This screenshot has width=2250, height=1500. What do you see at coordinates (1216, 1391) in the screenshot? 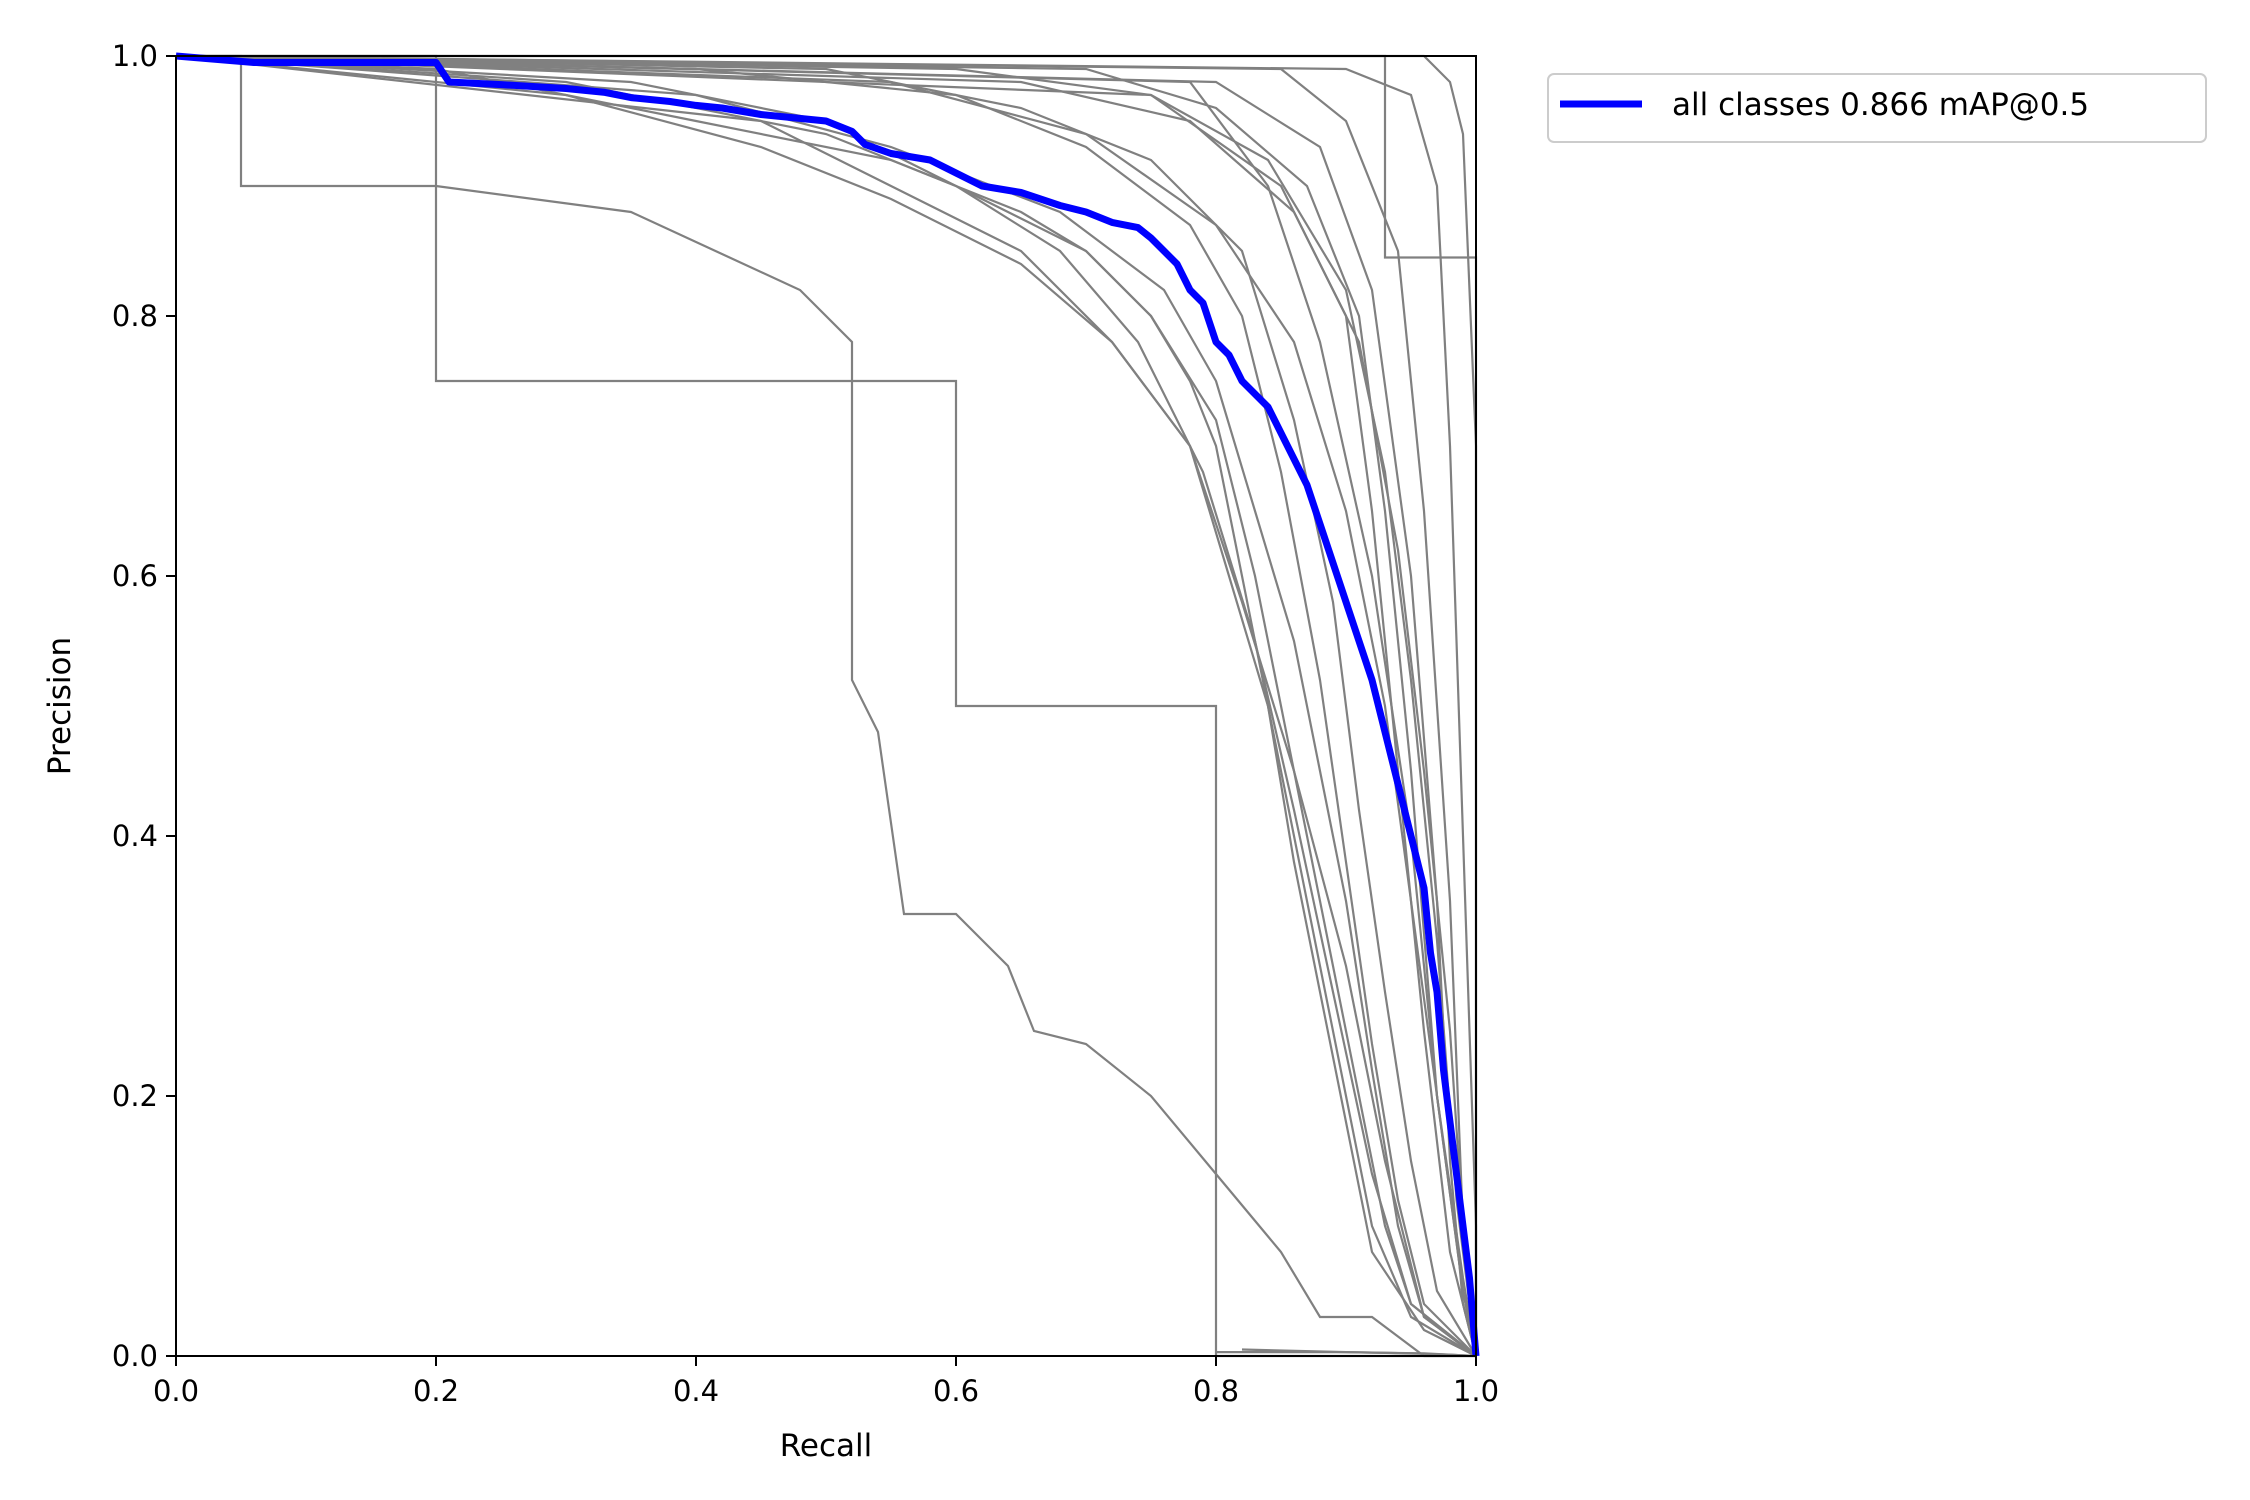
I see `x-tick-label-4: 0.8` at bounding box center [1216, 1391].